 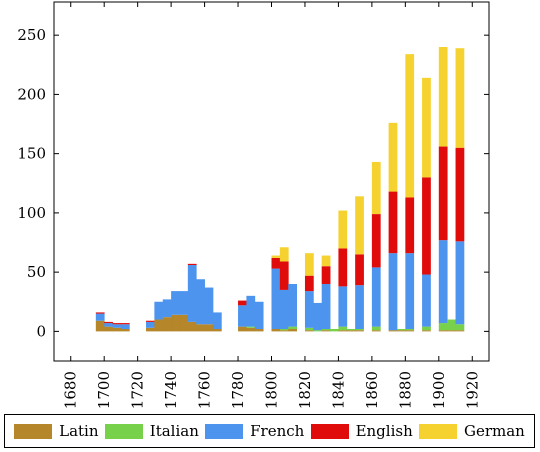 I want to click on legend-swatch-english, so click(x=329, y=431).